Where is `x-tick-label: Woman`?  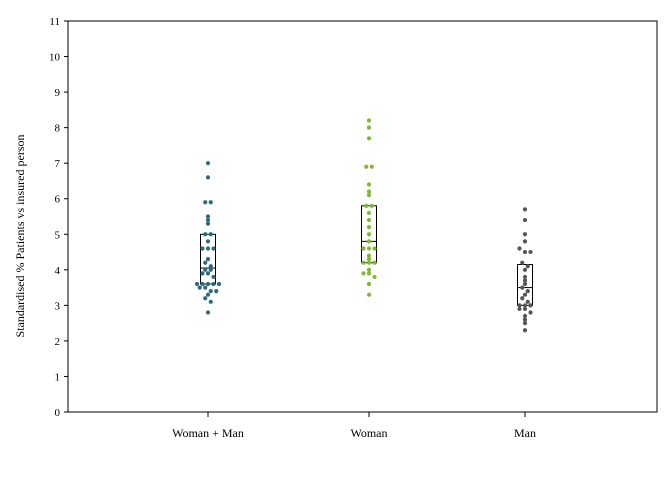 x-tick-label: Woman is located at coordinates (368, 433).